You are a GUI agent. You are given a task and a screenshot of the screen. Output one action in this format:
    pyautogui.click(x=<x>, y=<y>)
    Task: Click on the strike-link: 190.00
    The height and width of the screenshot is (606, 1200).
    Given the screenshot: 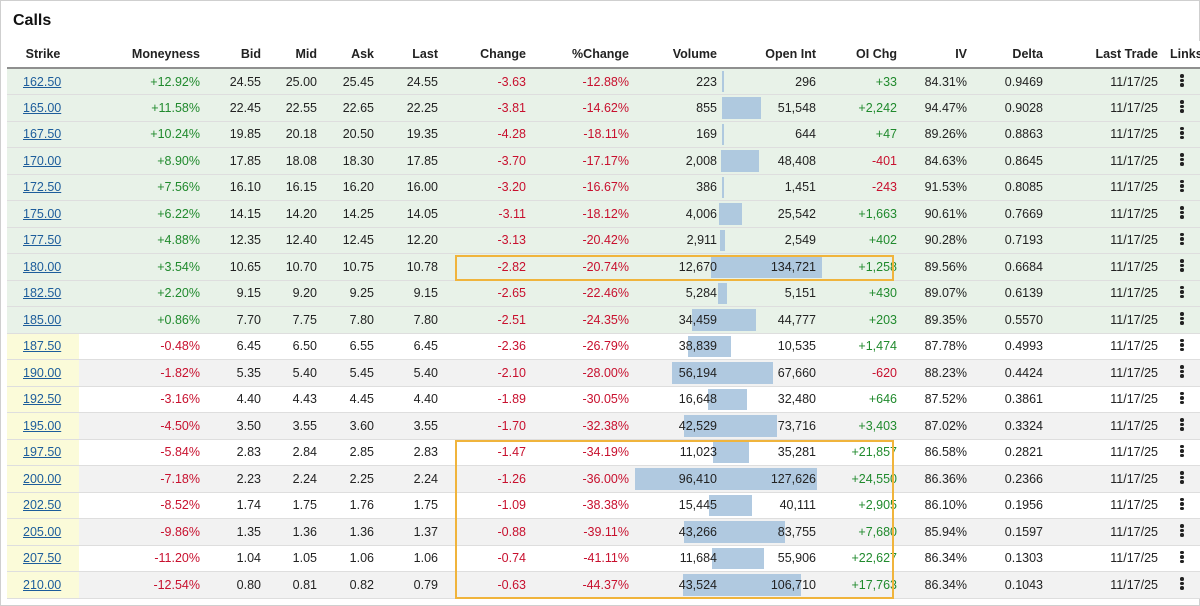 What is the action you would take?
    pyautogui.click(x=42, y=372)
    